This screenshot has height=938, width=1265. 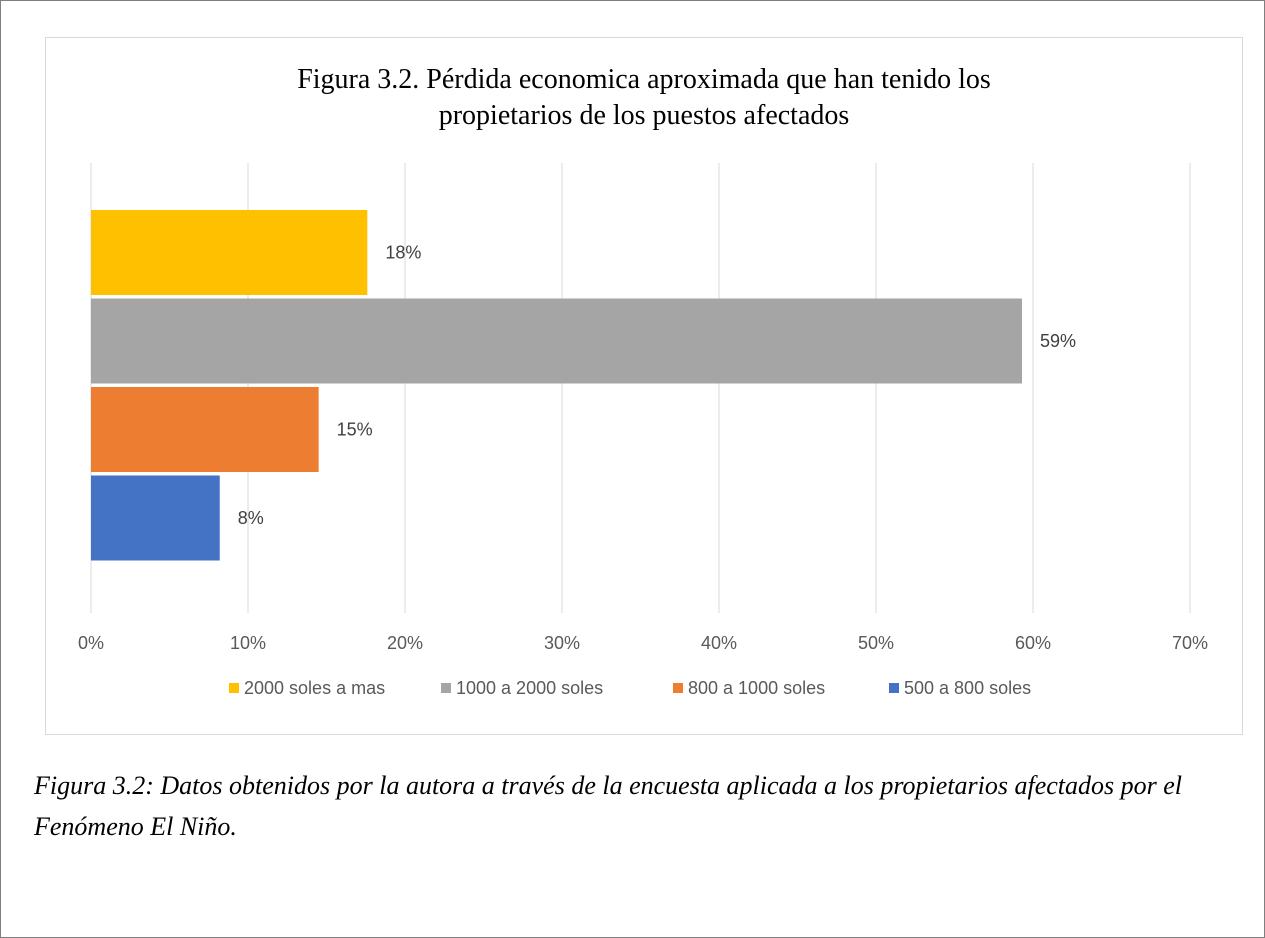 I want to click on x-tick-label: 40%, so click(x=719, y=643).